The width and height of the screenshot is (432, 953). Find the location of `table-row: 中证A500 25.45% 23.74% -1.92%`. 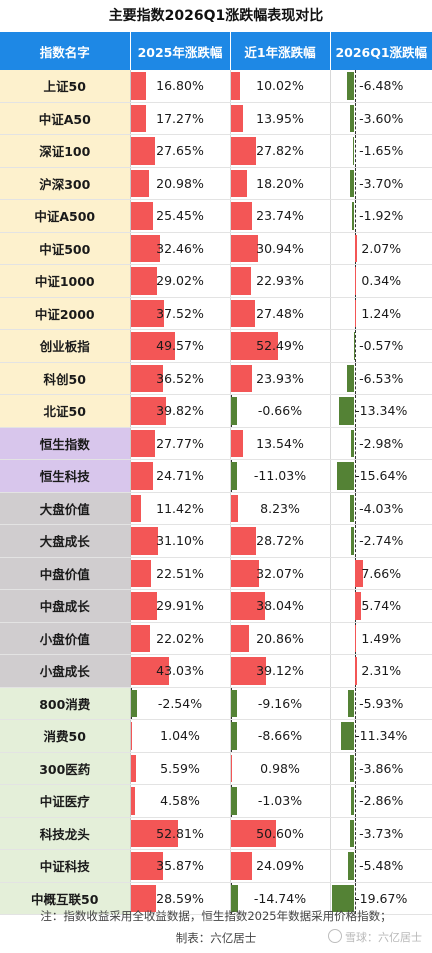

table-row: 中证A500 25.45% 23.74% -1.92% is located at coordinates (216, 216).